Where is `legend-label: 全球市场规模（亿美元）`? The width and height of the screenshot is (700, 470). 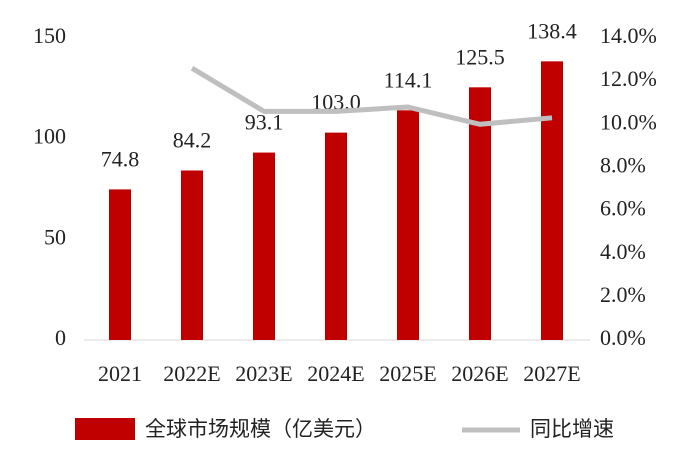
legend-label: 全球市场规模（亿美元） is located at coordinates (260, 429).